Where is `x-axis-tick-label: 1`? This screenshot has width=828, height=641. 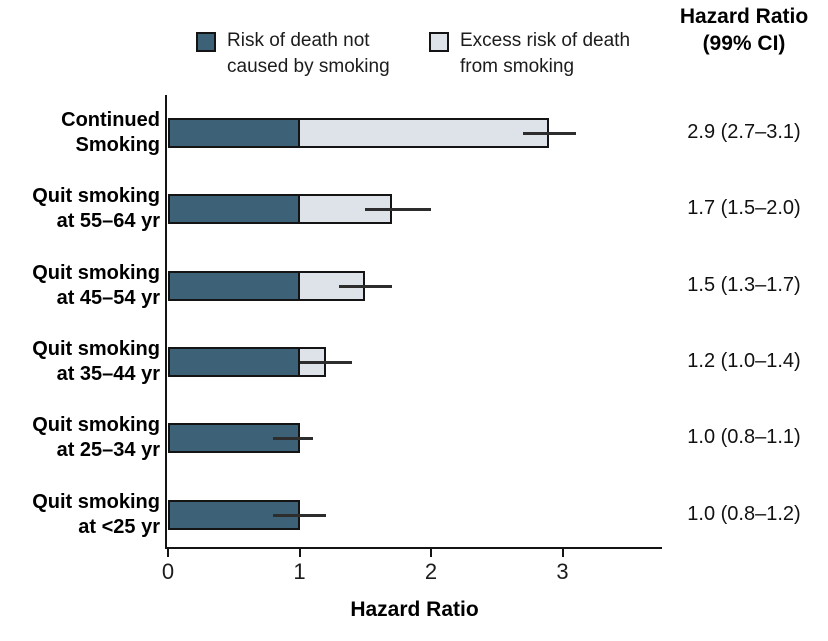 x-axis-tick-label: 1 is located at coordinates (299, 571).